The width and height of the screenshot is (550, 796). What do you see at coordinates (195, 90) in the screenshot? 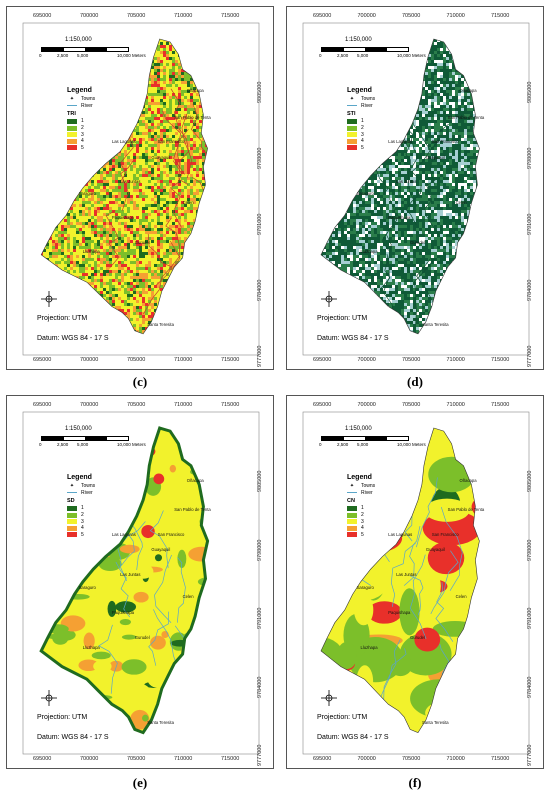
I see `town-label: Oñacapa` at bounding box center [195, 90].